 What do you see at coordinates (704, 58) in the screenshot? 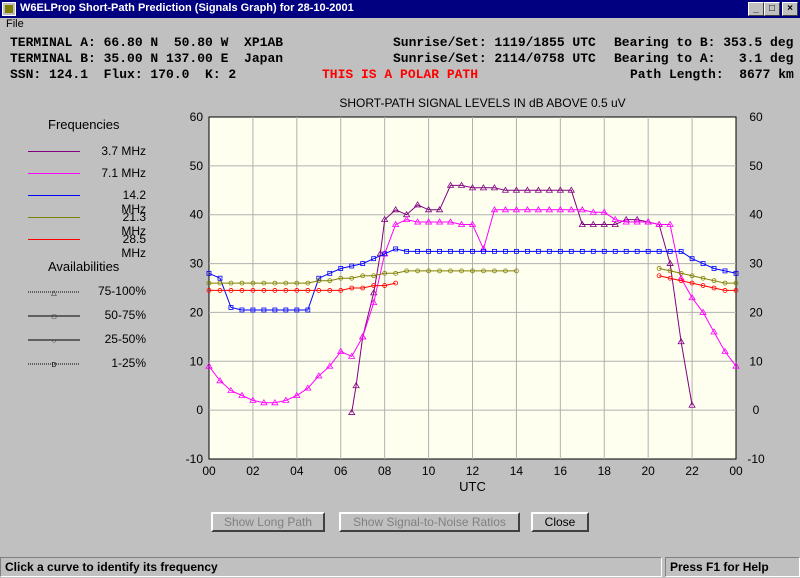
I see `bearing-to-a: Bearing to A: 3.1 deg` at bounding box center [704, 58].